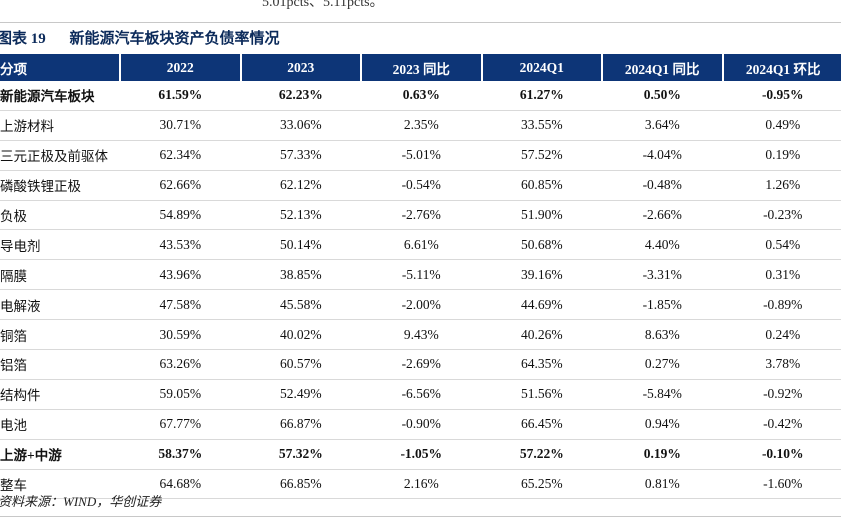 This screenshot has width=841, height=526. I want to click on value-cell: 0.81%, so click(662, 484).